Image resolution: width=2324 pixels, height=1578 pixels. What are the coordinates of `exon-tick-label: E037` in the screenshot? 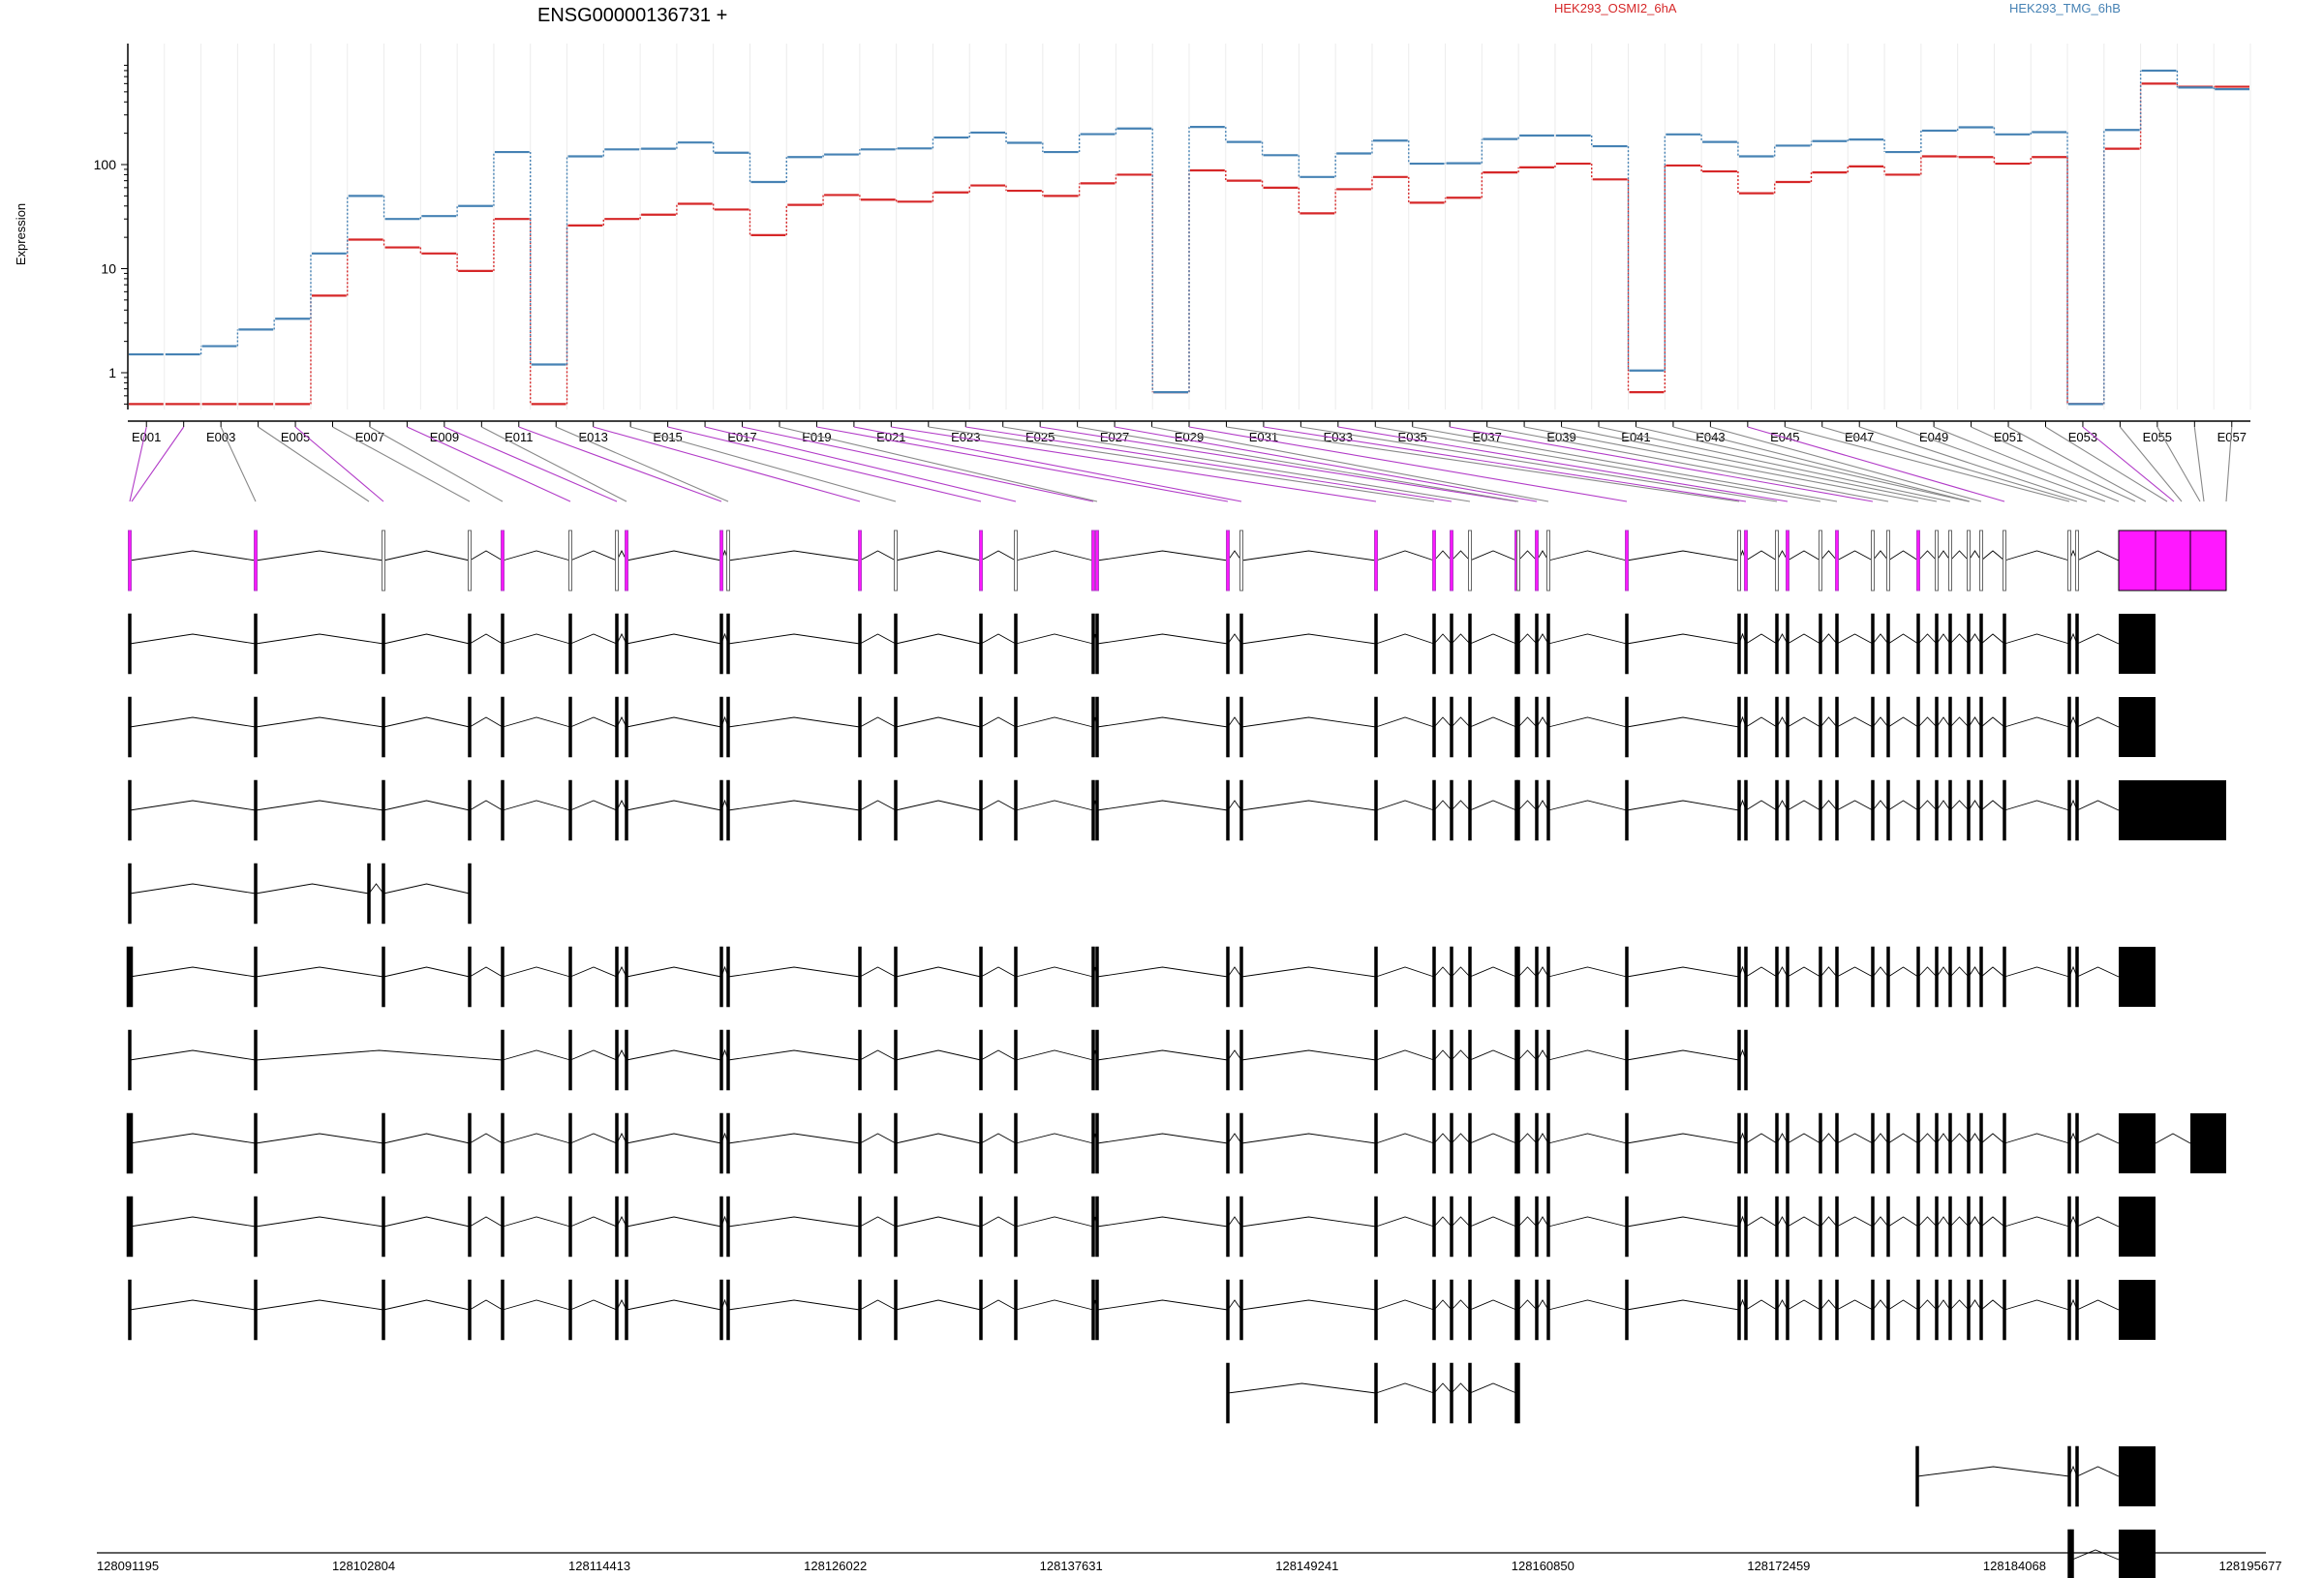 It's located at (1486, 437).